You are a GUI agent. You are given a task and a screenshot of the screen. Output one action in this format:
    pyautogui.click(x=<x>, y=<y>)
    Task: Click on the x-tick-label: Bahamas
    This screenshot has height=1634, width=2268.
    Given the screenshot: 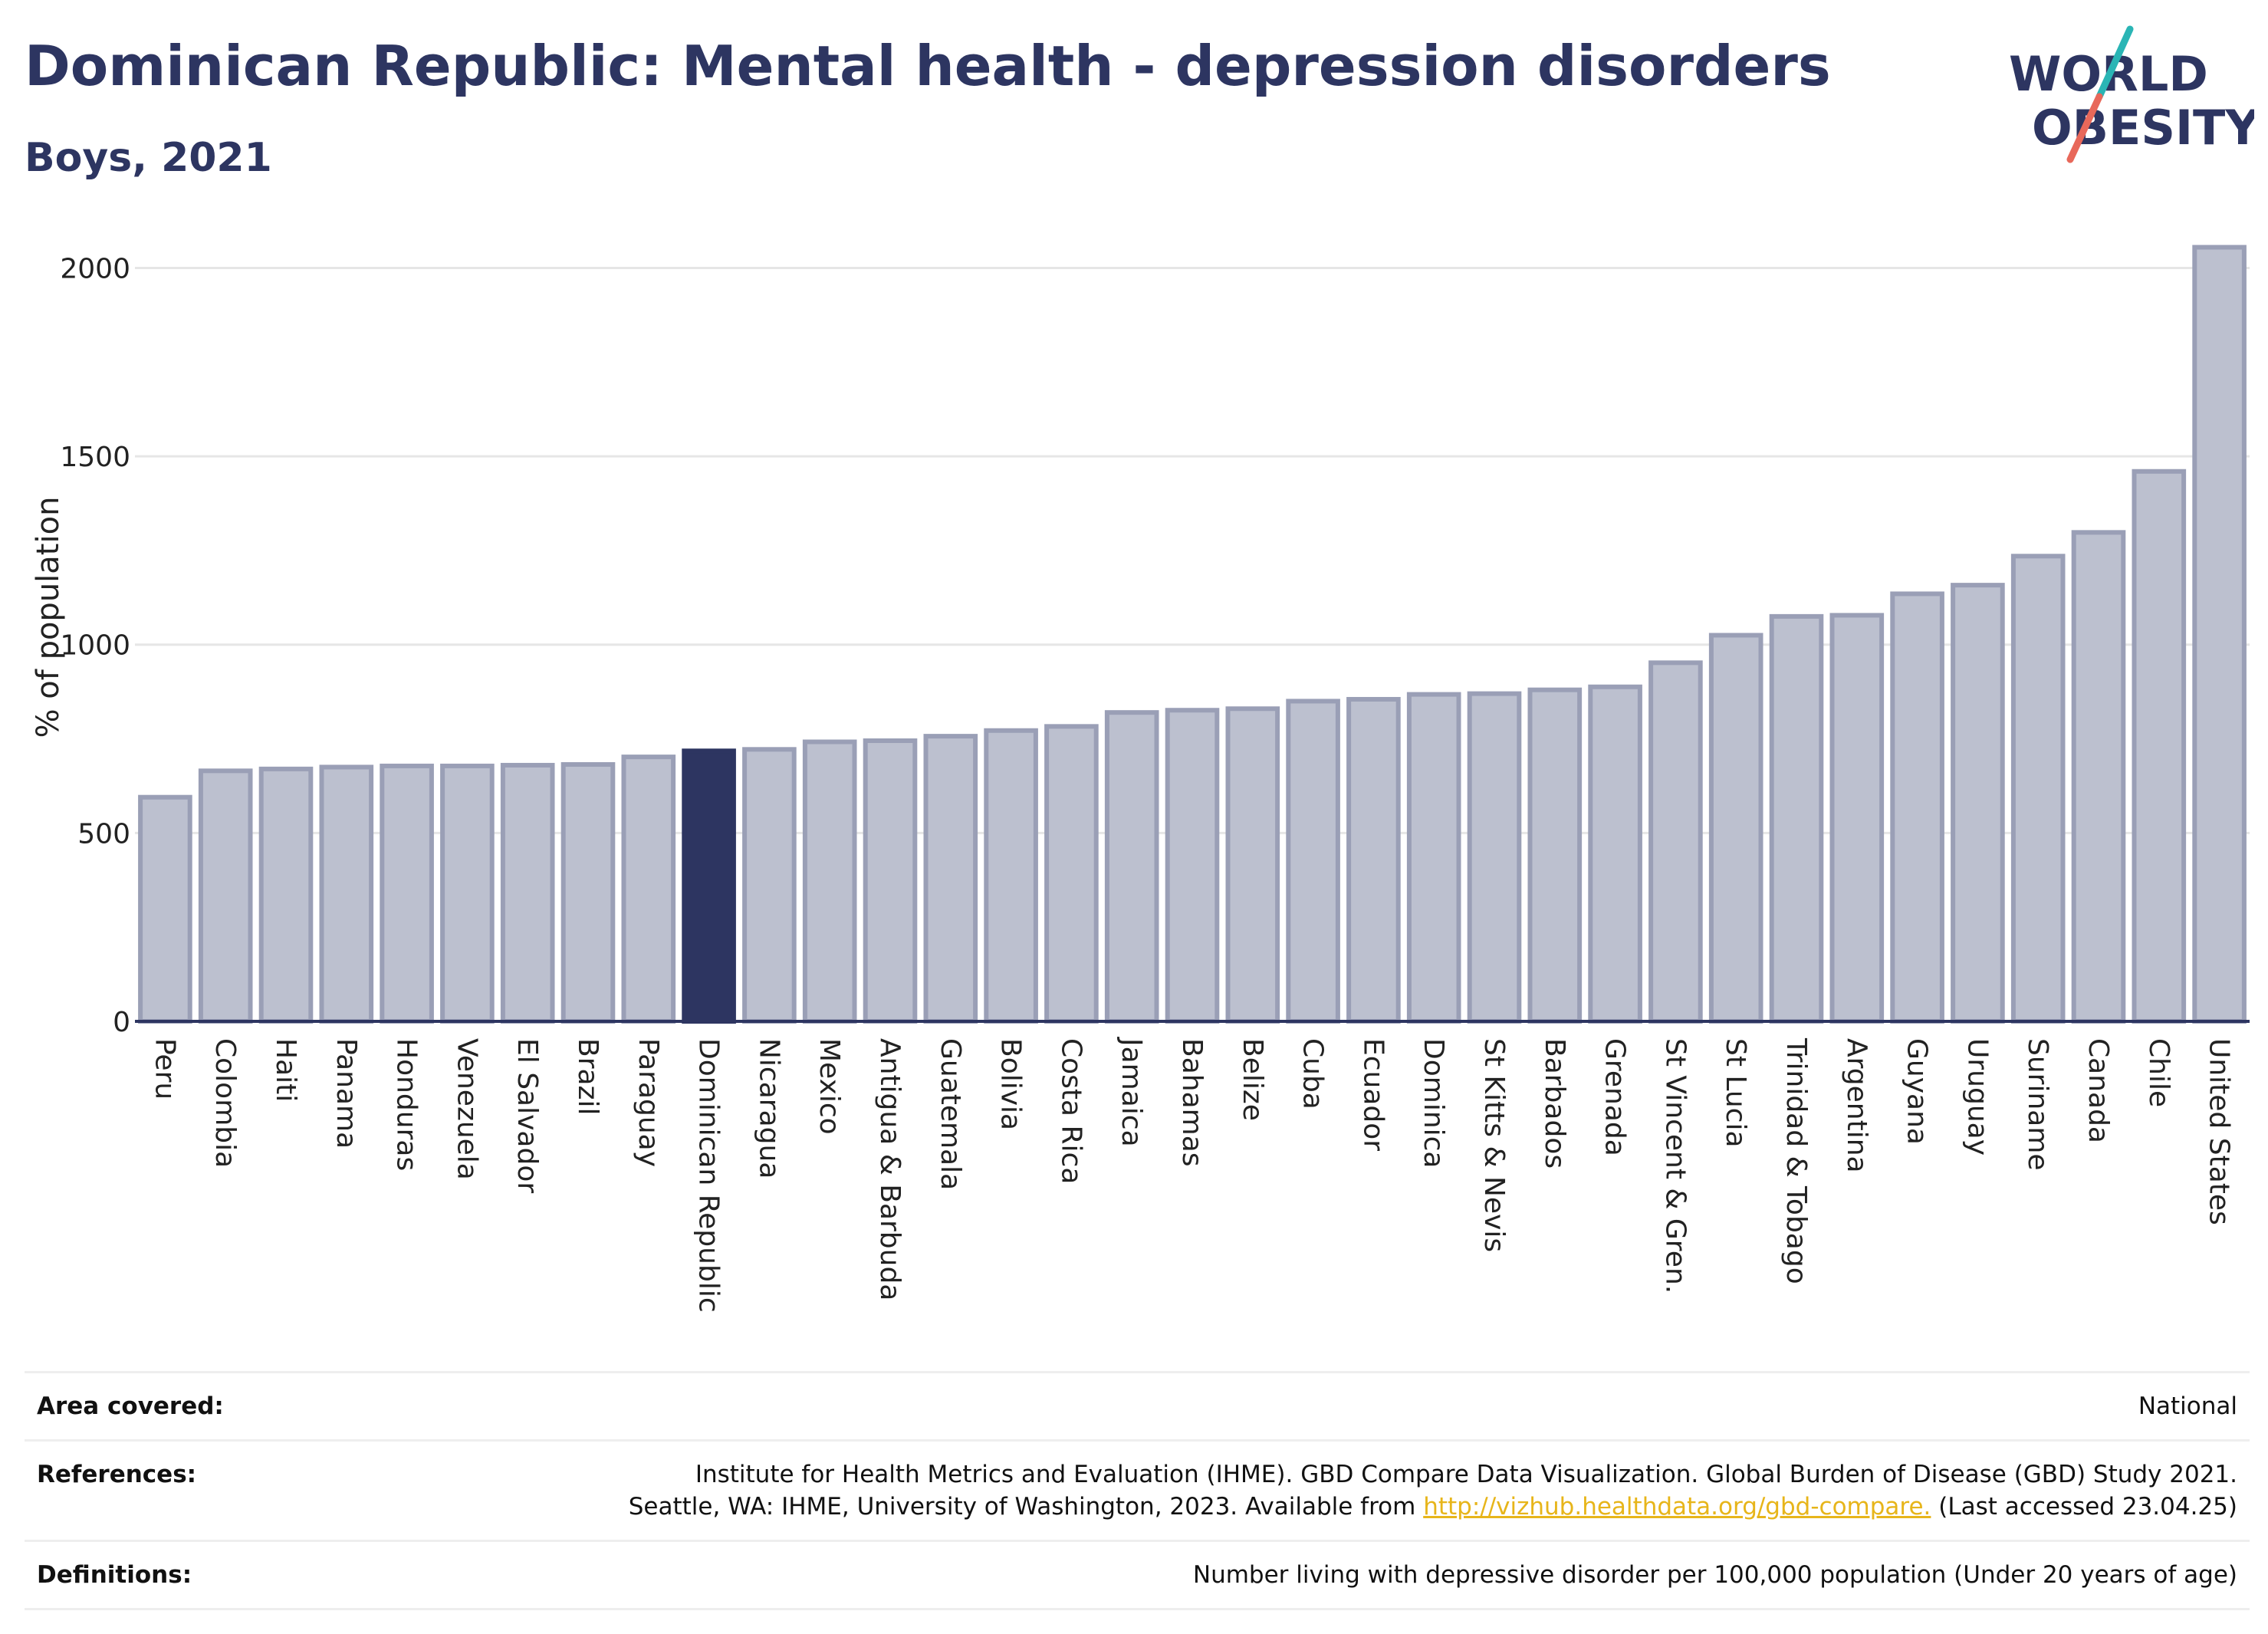 What is the action you would take?
    pyautogui.click(x=1192, y=1102)
    